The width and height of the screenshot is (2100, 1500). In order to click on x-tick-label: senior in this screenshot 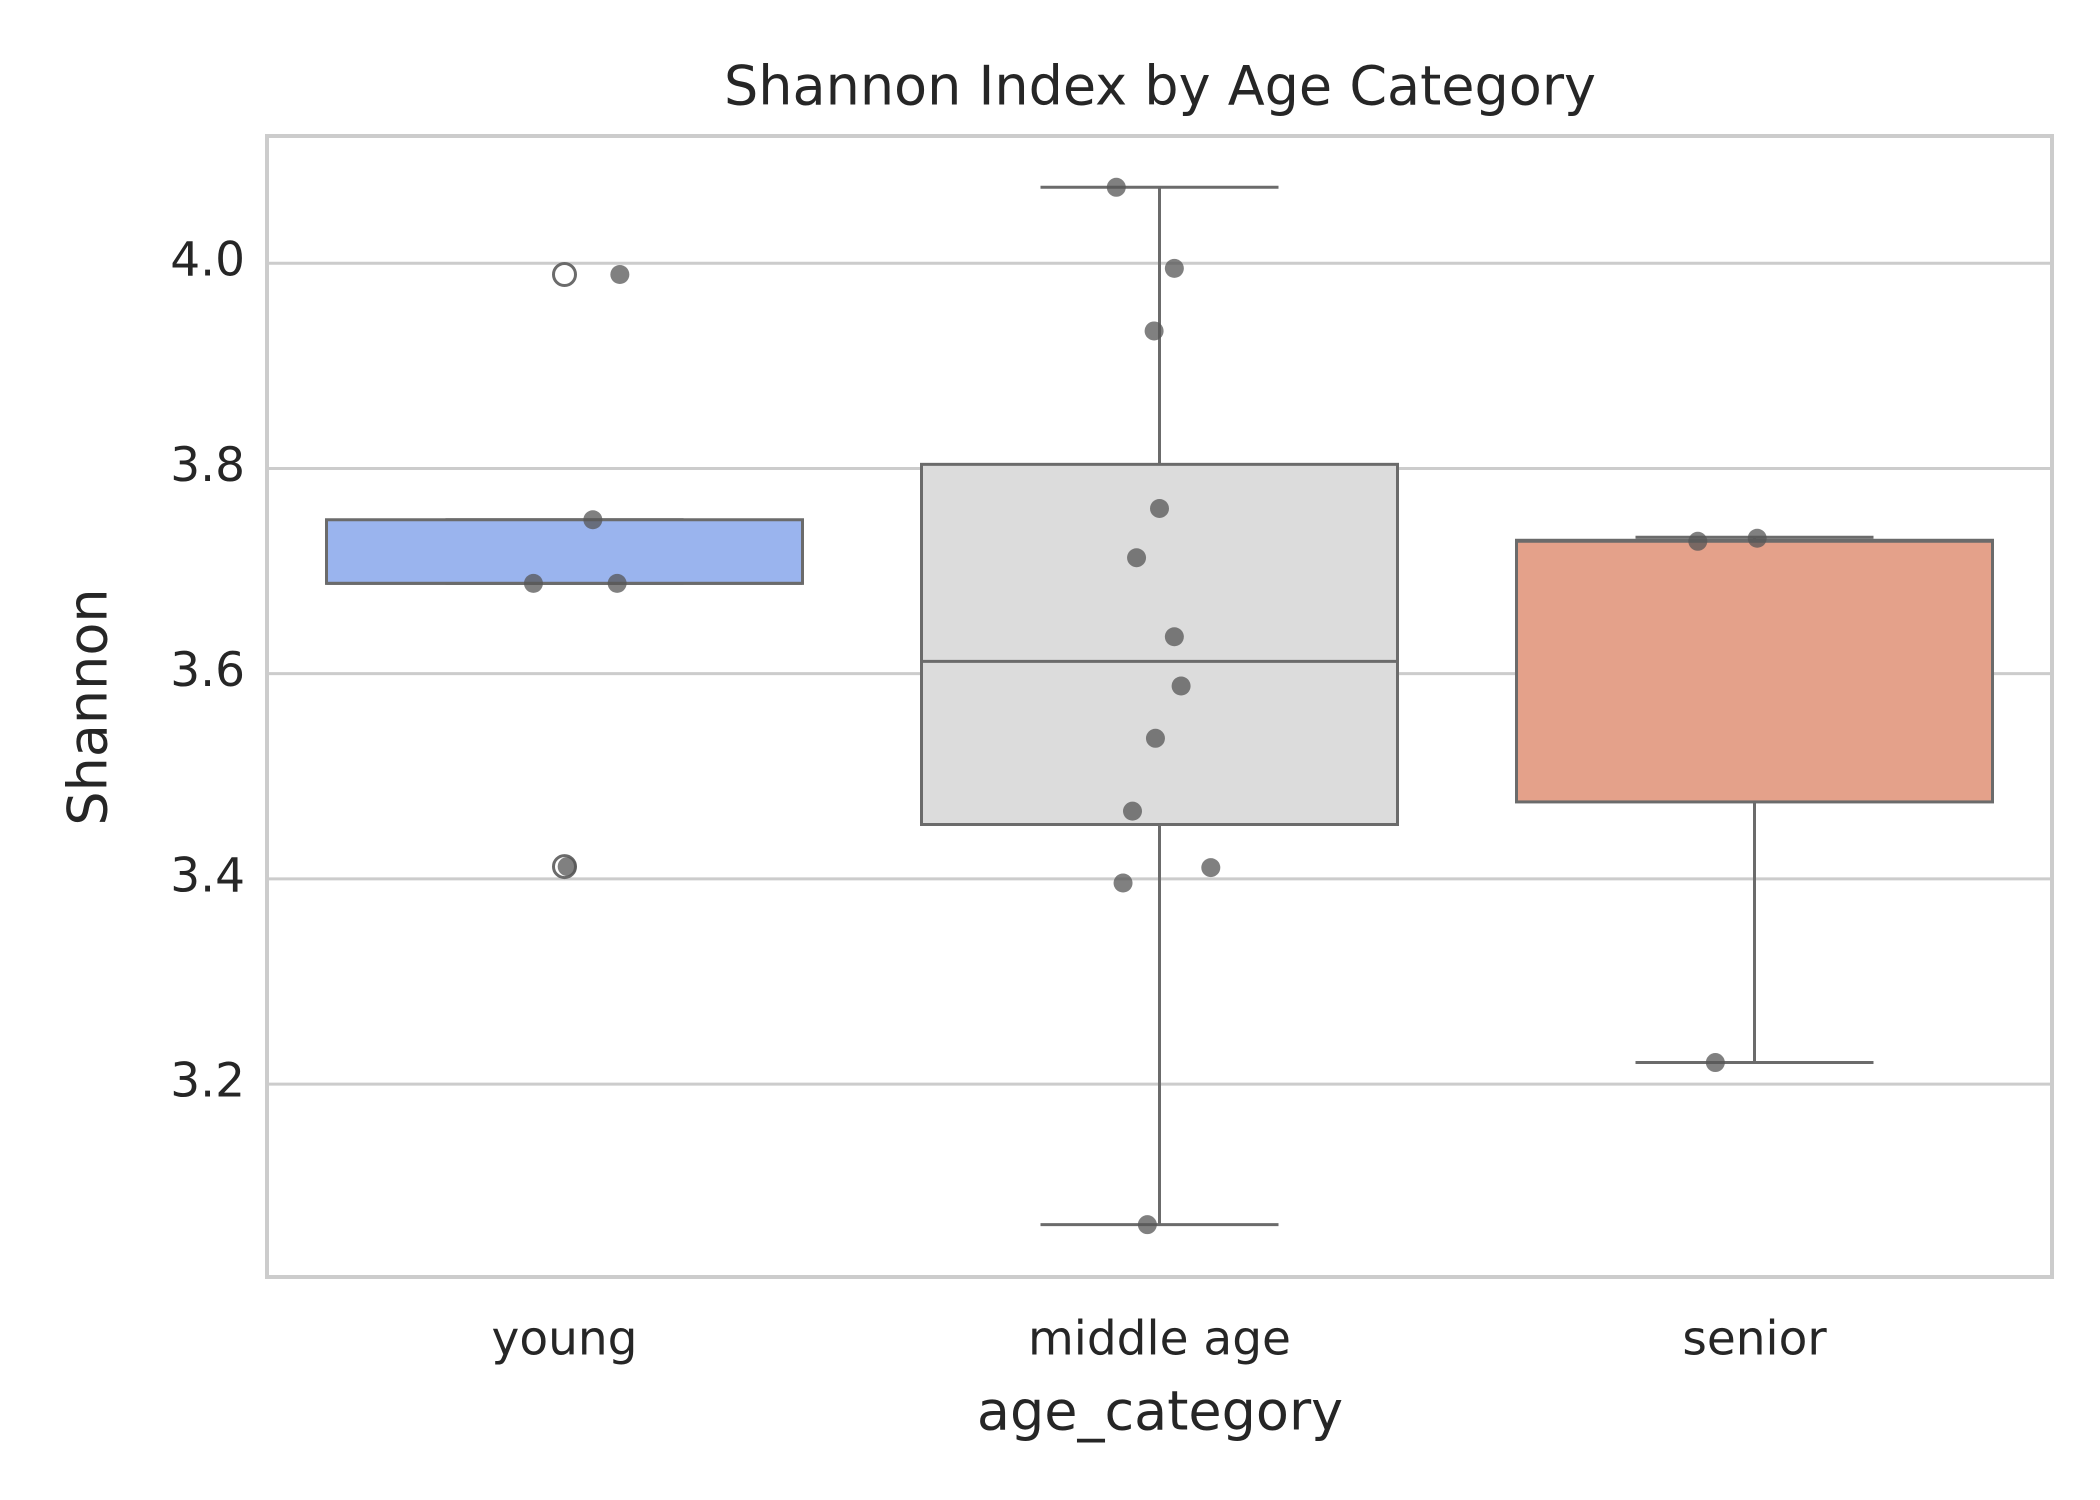, I will do `click(1754, 1339)`.